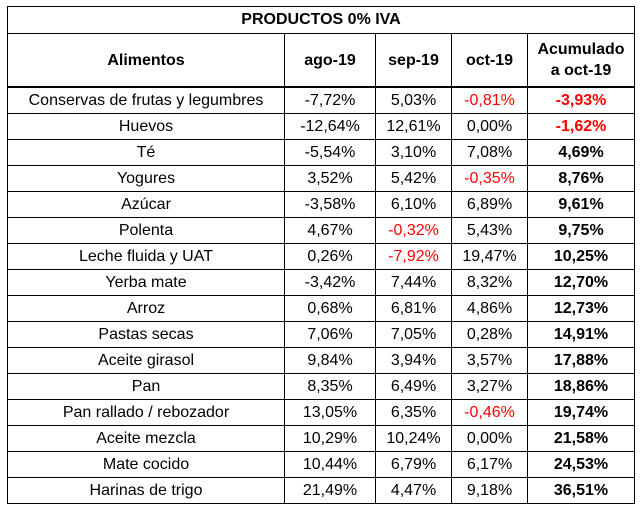 This screenshot has width=642, height=518. What do you see at coordinates (330, 256) in the screenshot?
I see `cell-ago-19: 0,26%` at bounding box center [330, 256].